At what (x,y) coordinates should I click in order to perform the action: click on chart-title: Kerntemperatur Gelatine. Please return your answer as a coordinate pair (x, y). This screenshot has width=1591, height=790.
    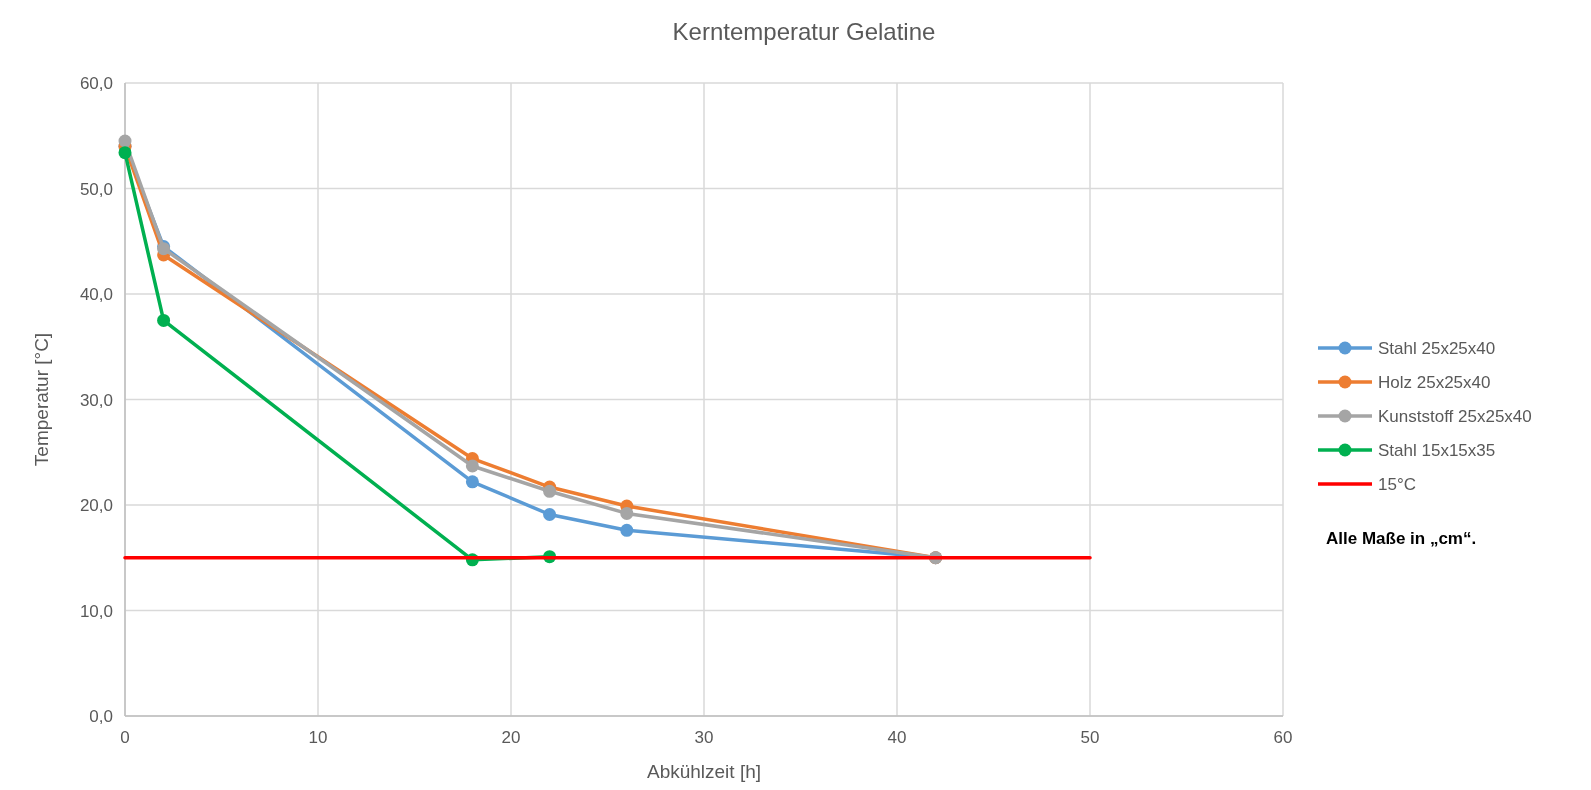
    Looking at the image, I should click on (804, 31).